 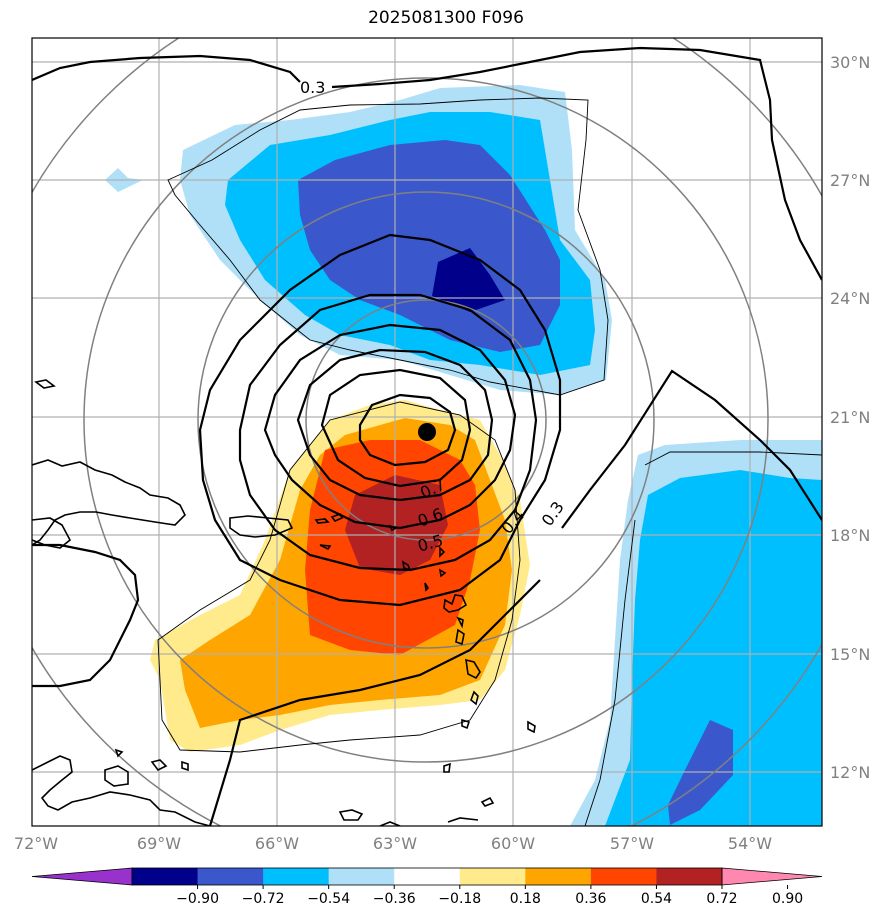 What do you see at coordinates (850, 62) in the screenshot?
I see `lat-tick: 30°N` at bounding box center [850, 62].